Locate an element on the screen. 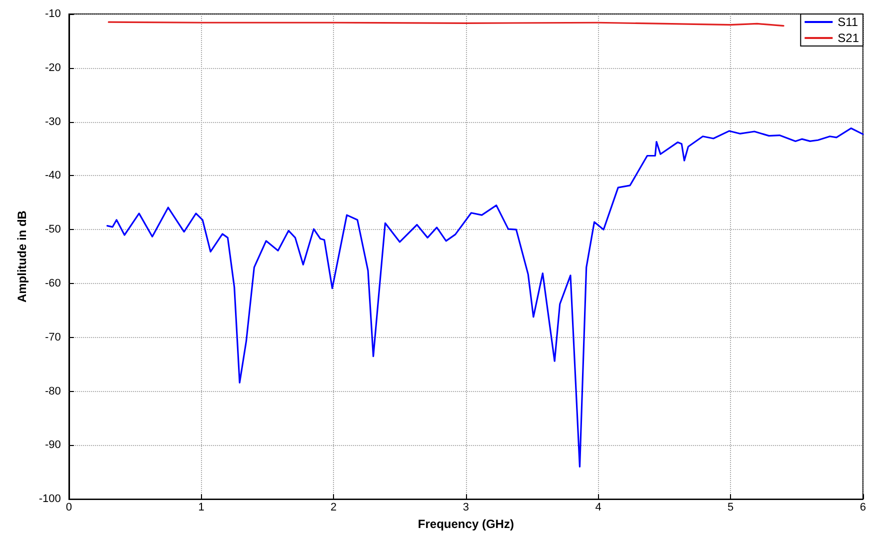 This screenshot has height=543, width=877. y-tick-label: -20 is located at coordinates (53, 68).